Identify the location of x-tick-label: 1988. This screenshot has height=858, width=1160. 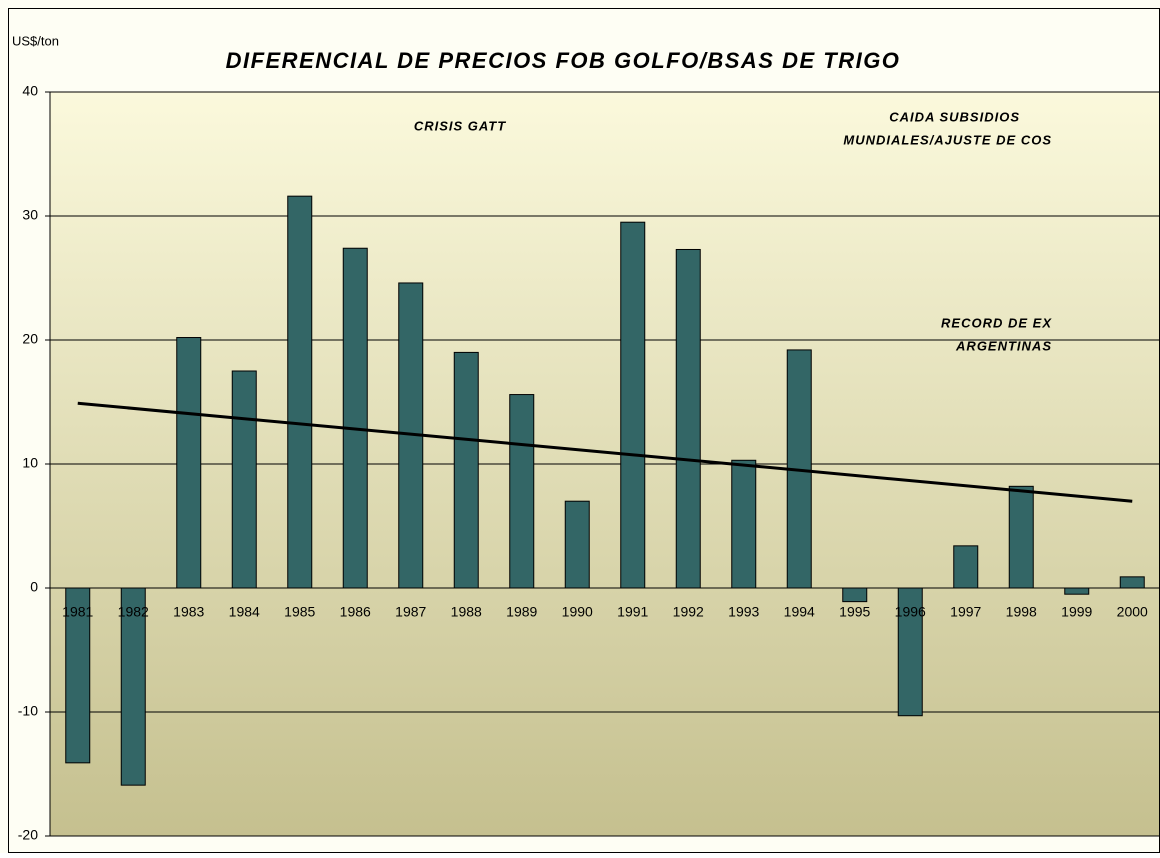
(466, 612).